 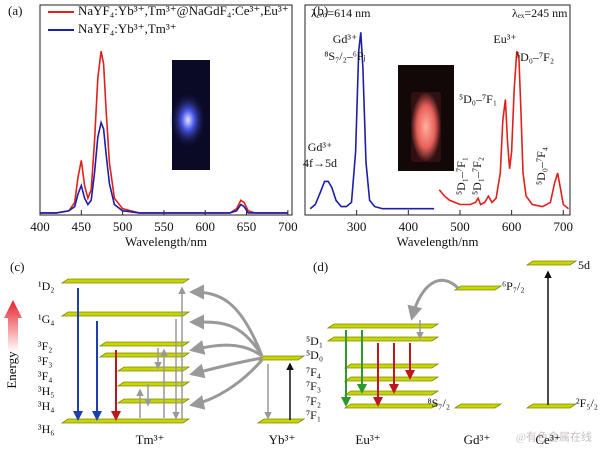 I want to click on annotation: Eu³⁺, so click(x=504, y=39).